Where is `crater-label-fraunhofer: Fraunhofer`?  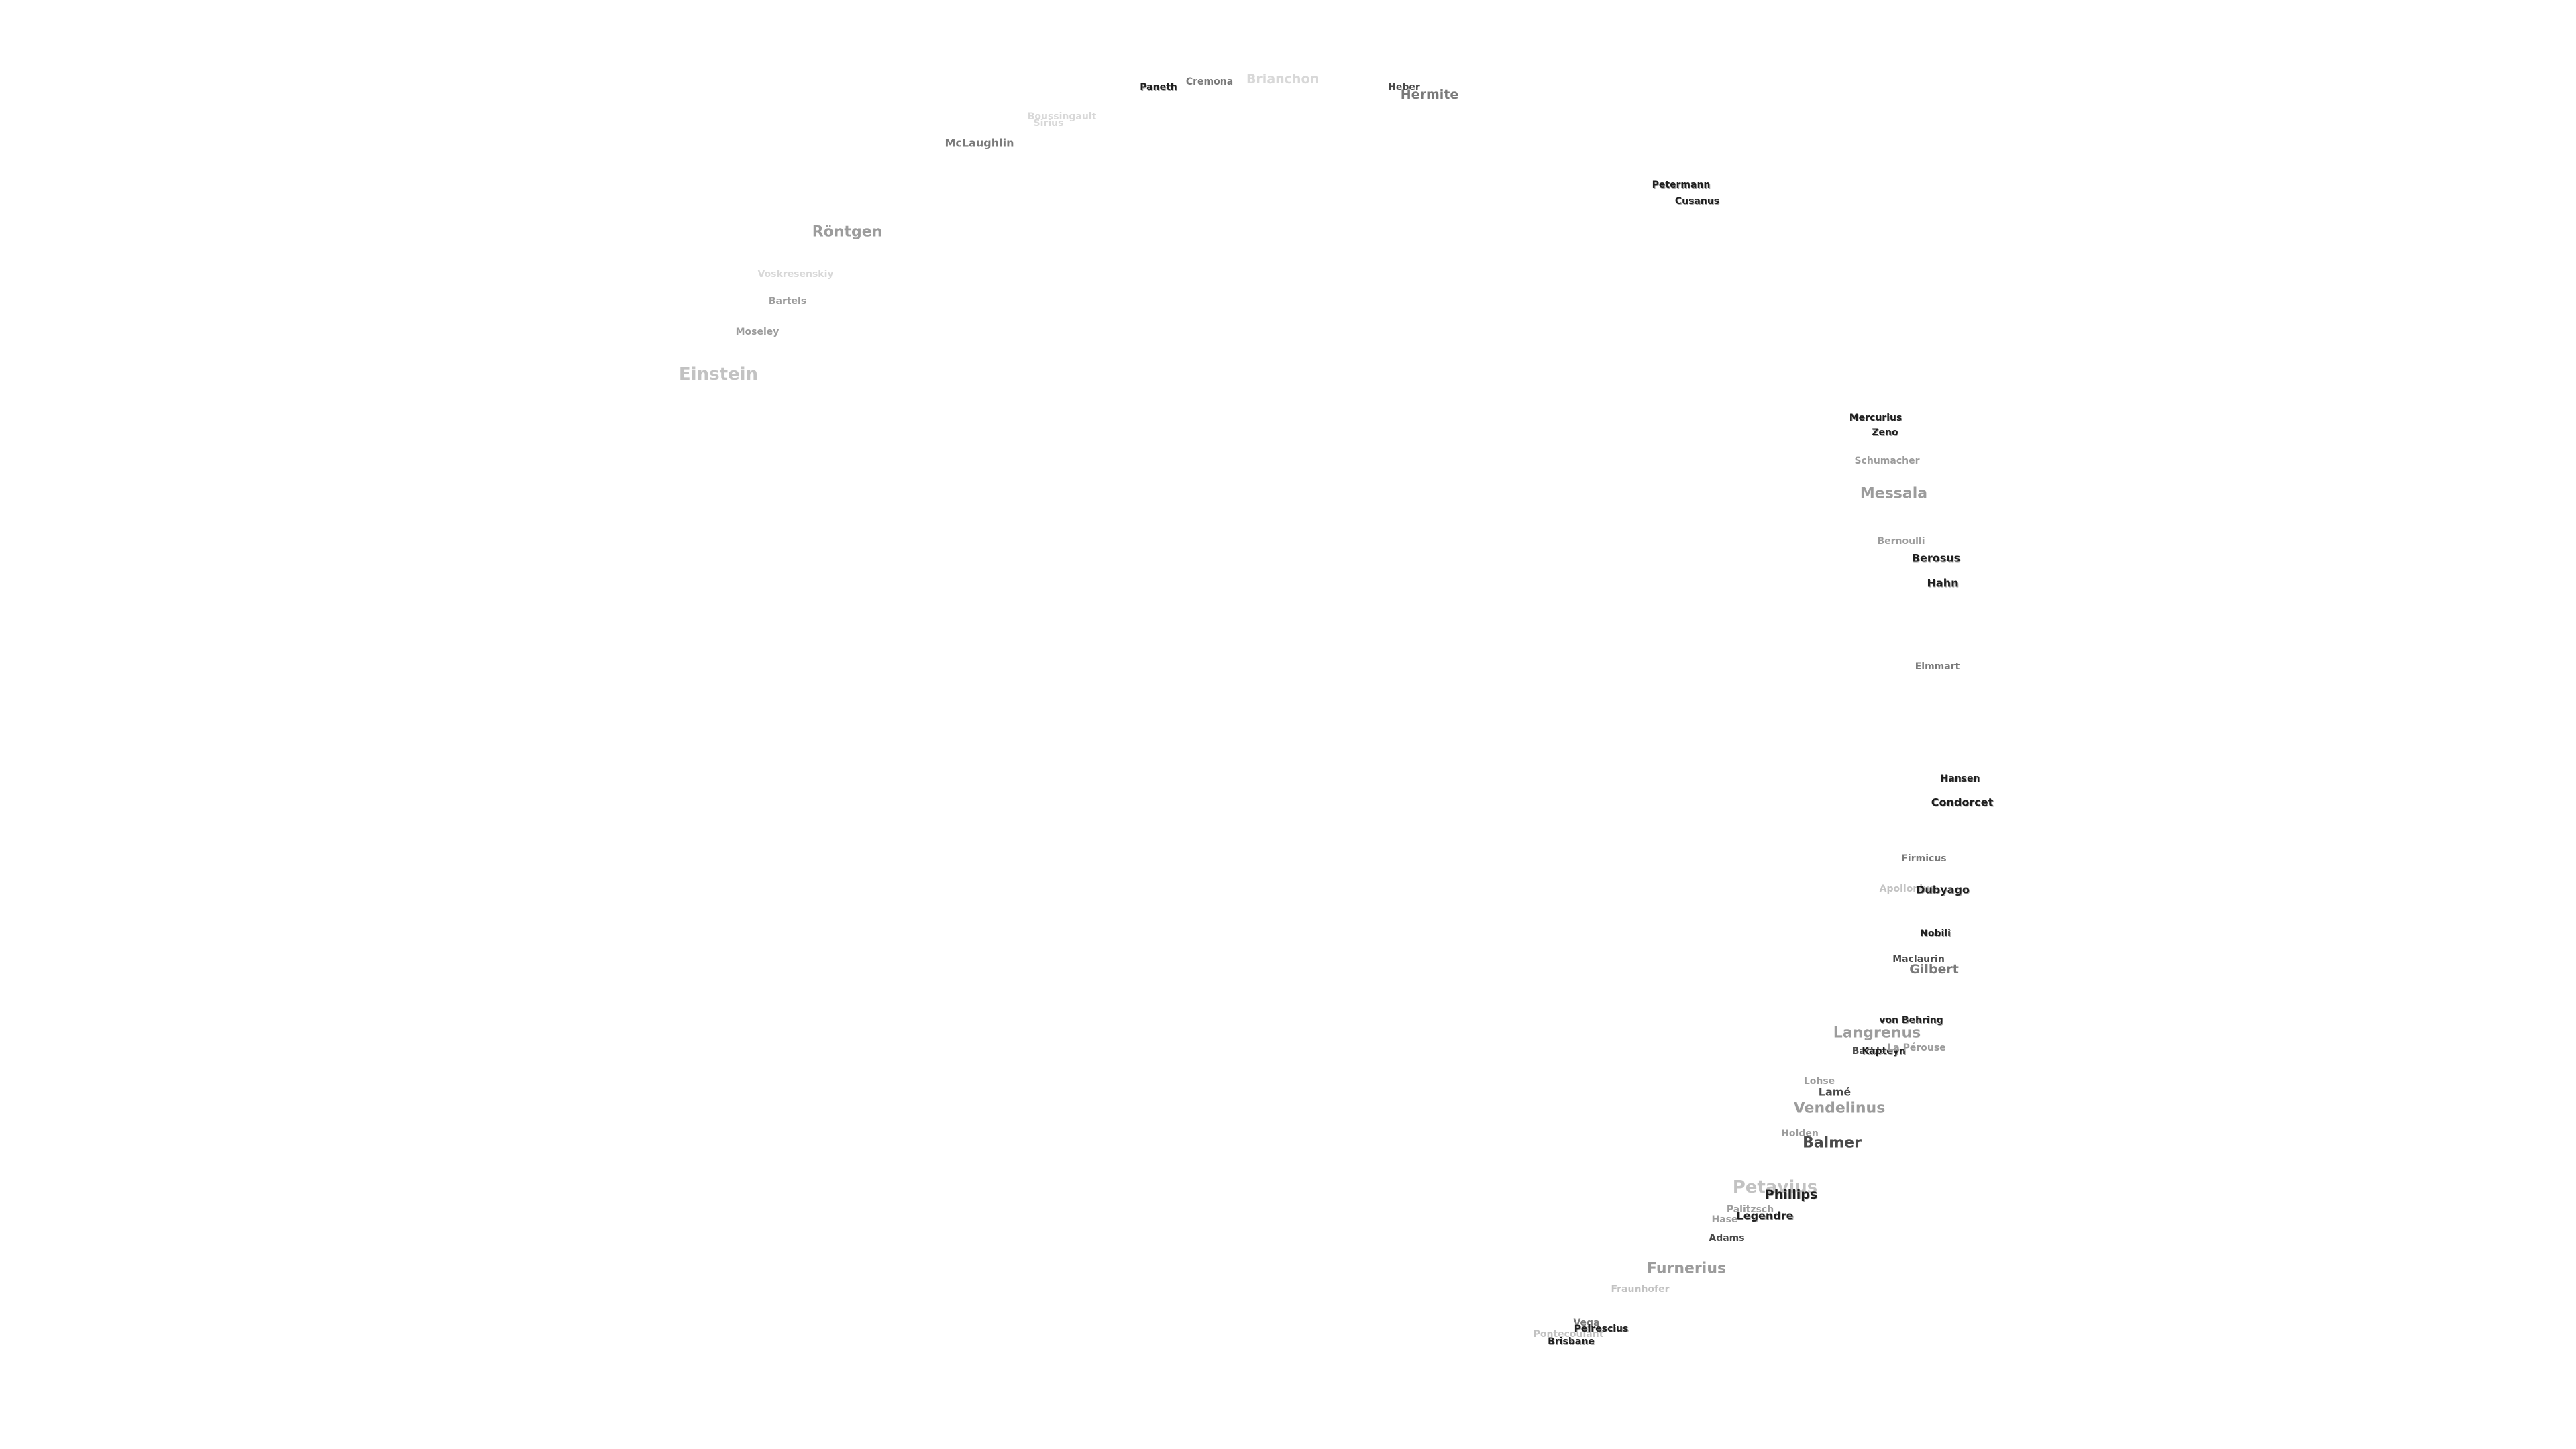 crater-label-fraunhofer: Fraunhofer is located at coordinates (1640, 1289).